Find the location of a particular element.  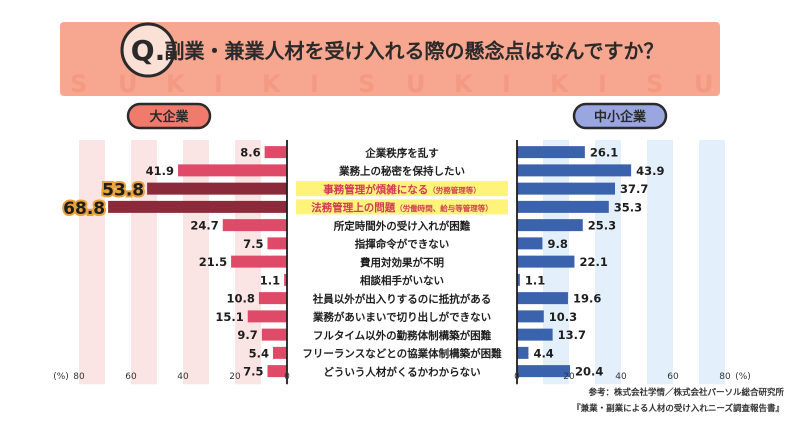

small-company-value: 10.3 is located at coordinates (563, 317).